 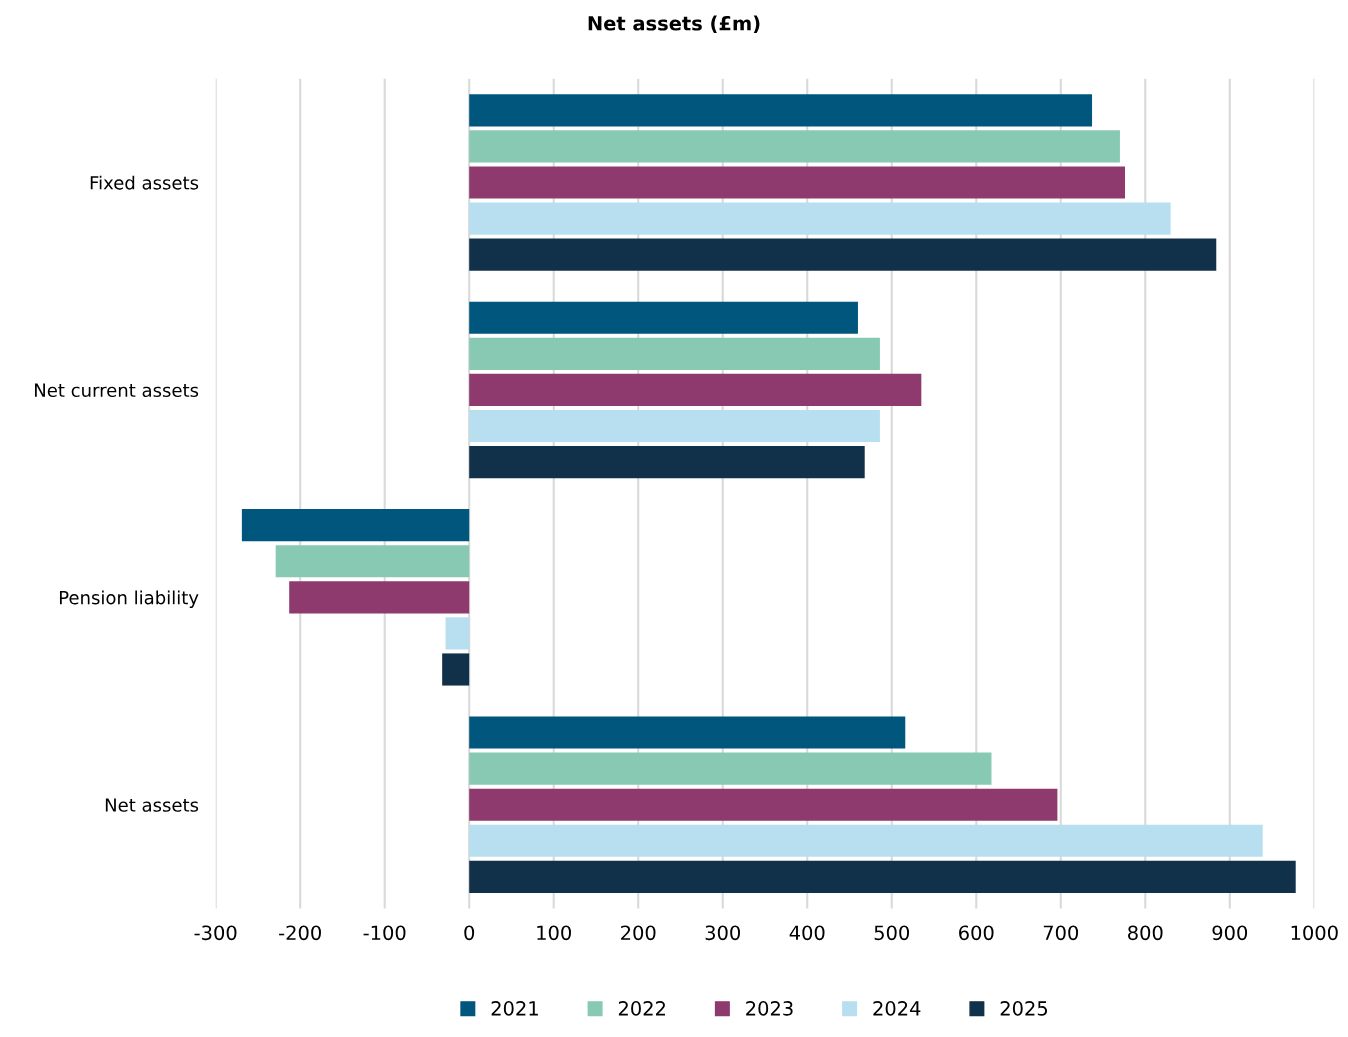 I want to click on legend-label: 2025, so click(x=1024, y=1008).